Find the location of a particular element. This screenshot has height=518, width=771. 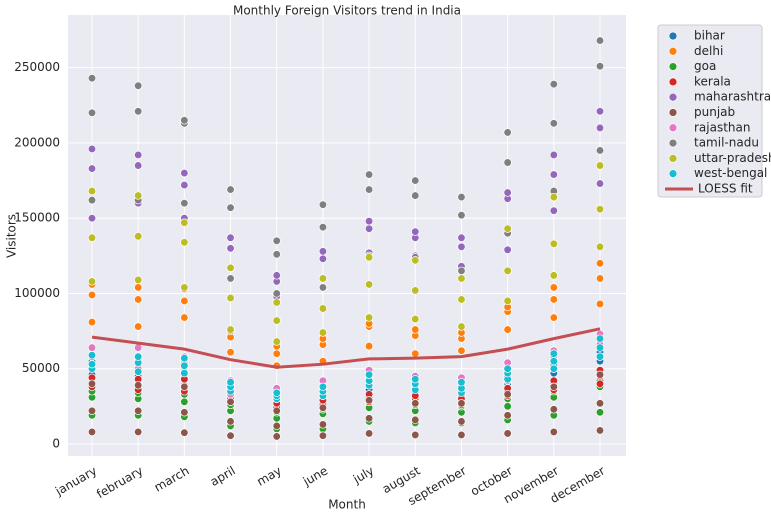

x-axis-label: Month is located at coordinates (347, 505).